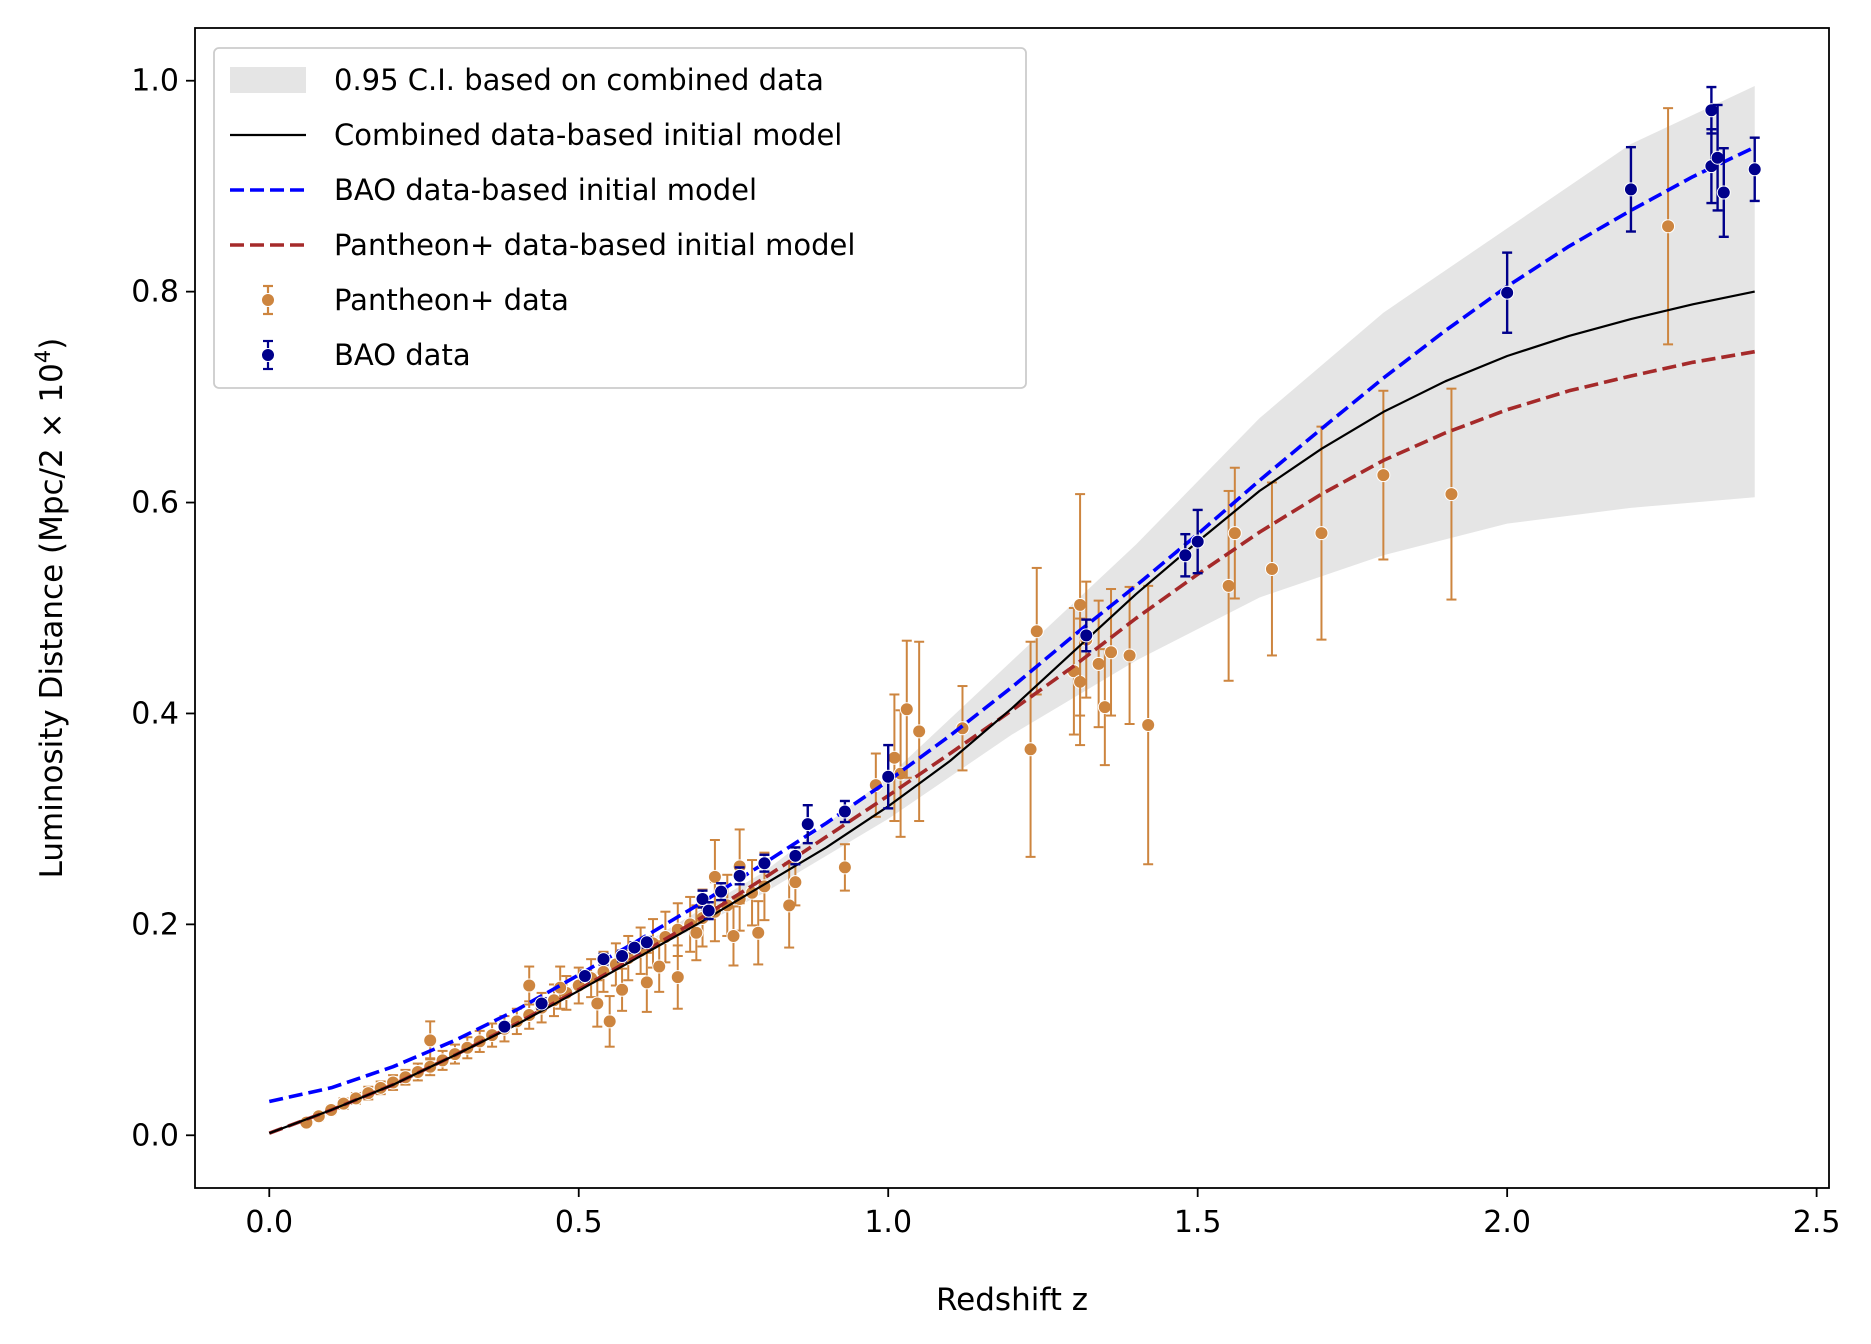 Image resolution: width=1871 pixels, height=1344 pixels. Describe the element at coordinates (545, 190) in the screenshot. I see `legend-label: BAO data-based initial model` at that location.